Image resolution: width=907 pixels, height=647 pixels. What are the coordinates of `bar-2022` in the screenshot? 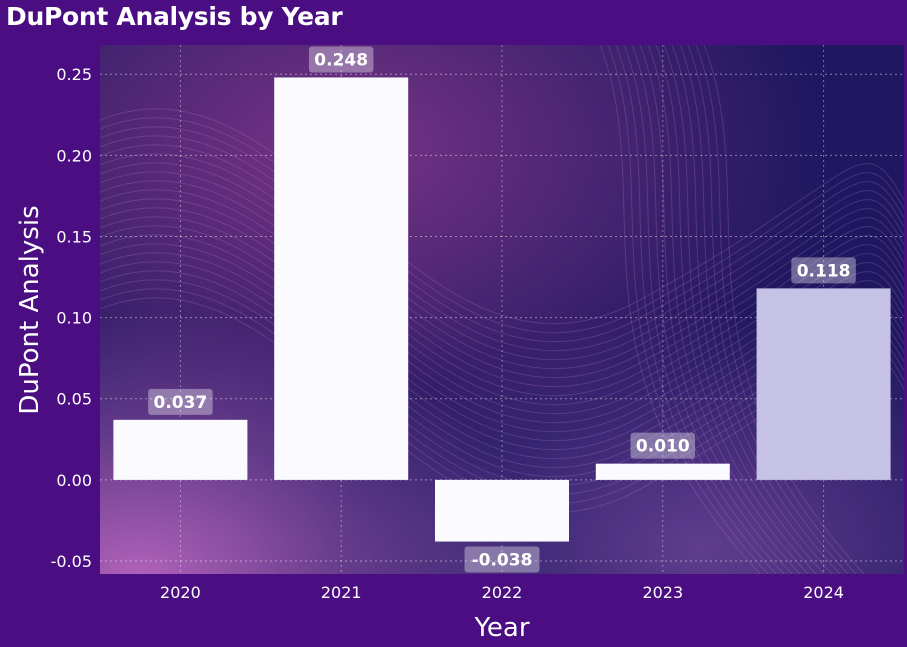 It's located at (502, 510).